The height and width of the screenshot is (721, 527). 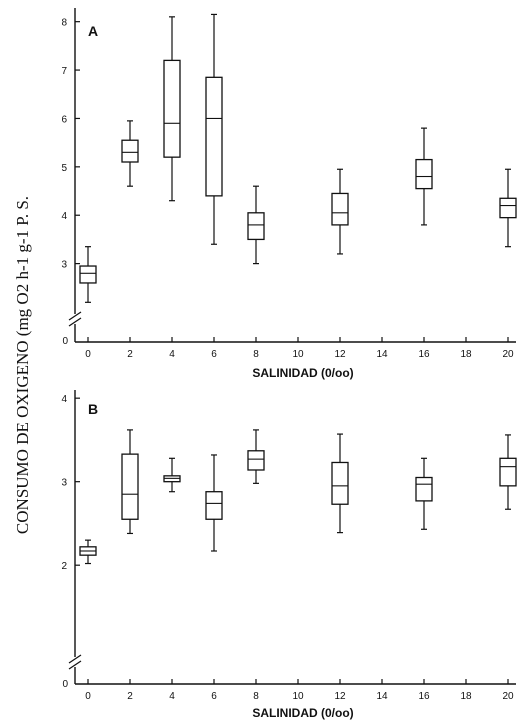 What do you see at coordinates (64, 71) in the screenshot?
I see `y-tick-label: 7` at bounding box center [64, 71].